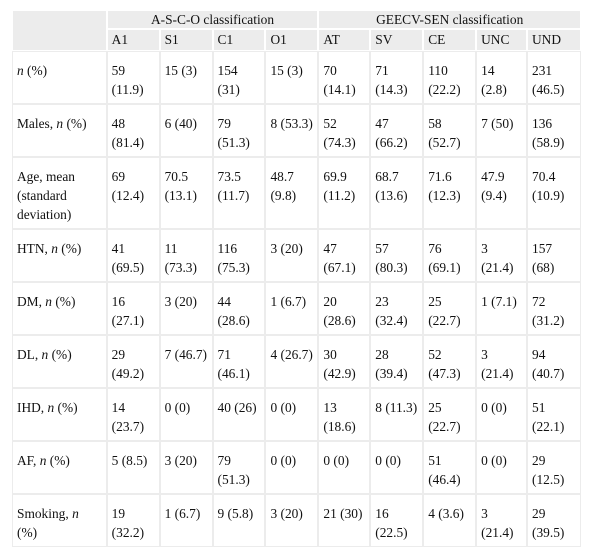 This screenshot has width=590, height=548. What do you see at coordinates (133, 40) in the screenshot?
I see `column-header: A1` at bounding box center [133, 40].